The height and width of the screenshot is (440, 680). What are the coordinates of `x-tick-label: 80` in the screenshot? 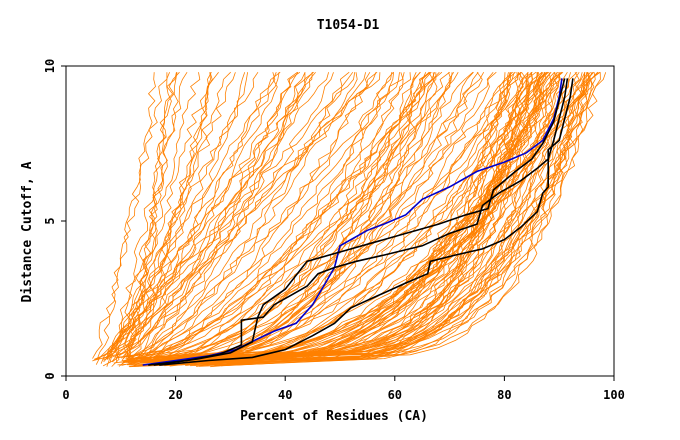 It's located at (504, 395).